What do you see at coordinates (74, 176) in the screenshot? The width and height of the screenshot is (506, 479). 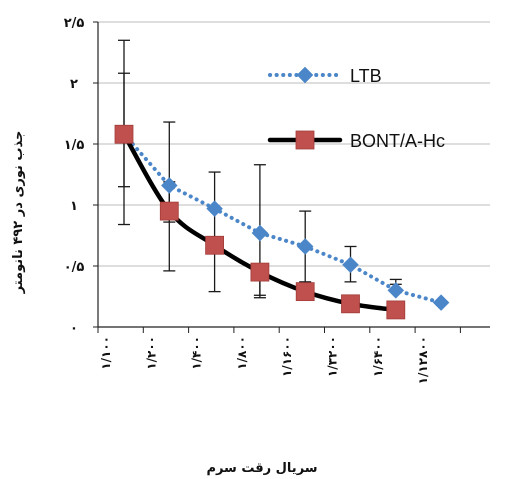 I see `y-axis-ticks: ۰ ۰/۵ ۱ ۱/۵ ۲ ۲/۵` at bounding box center [74, 176].